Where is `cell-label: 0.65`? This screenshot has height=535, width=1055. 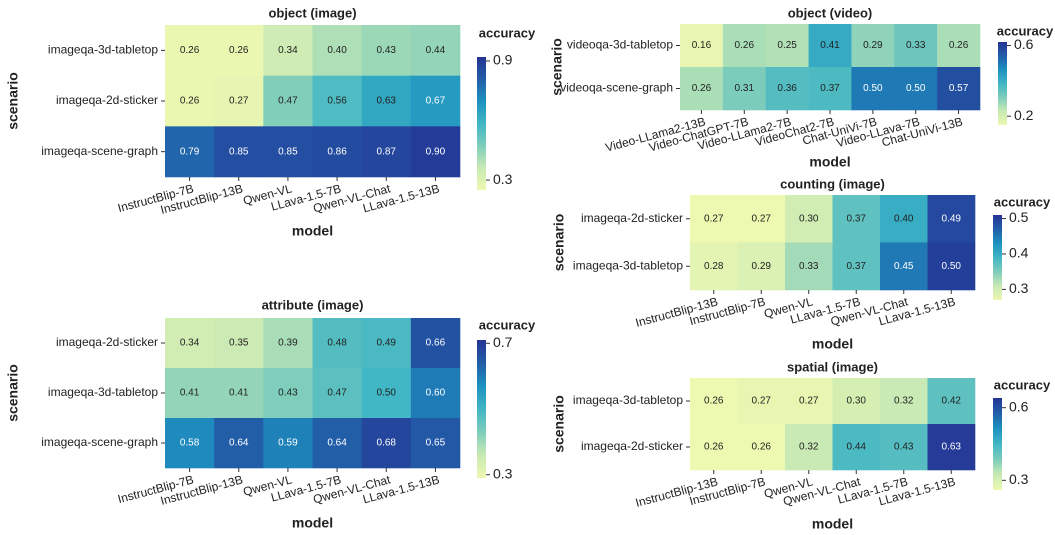
cell-label: 0.65 is located at coordinates (436, 443).